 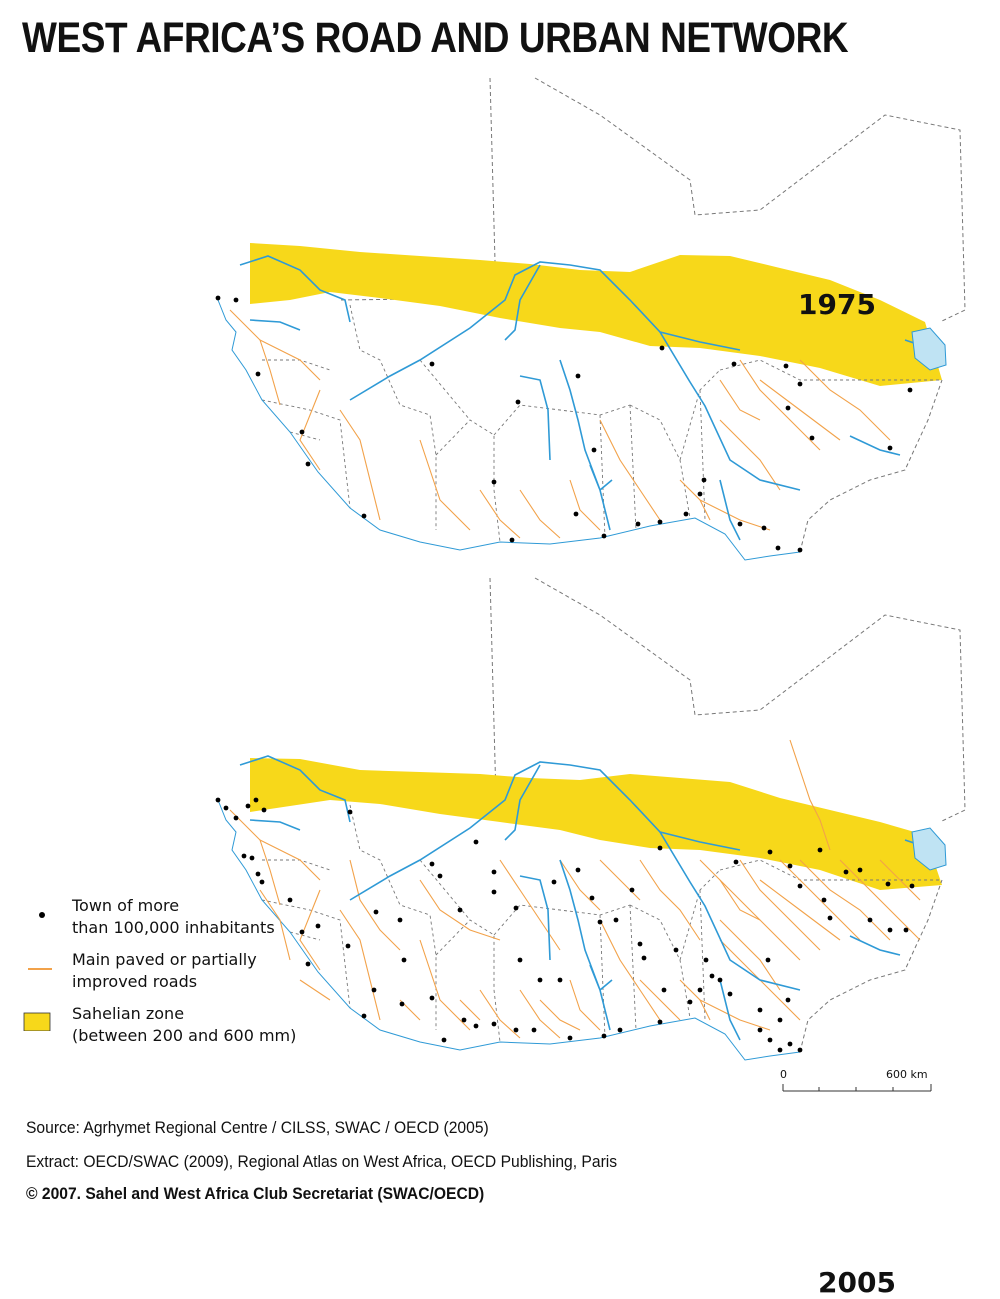 I want to click on town-dot-icon, so click(x=42, y=915).